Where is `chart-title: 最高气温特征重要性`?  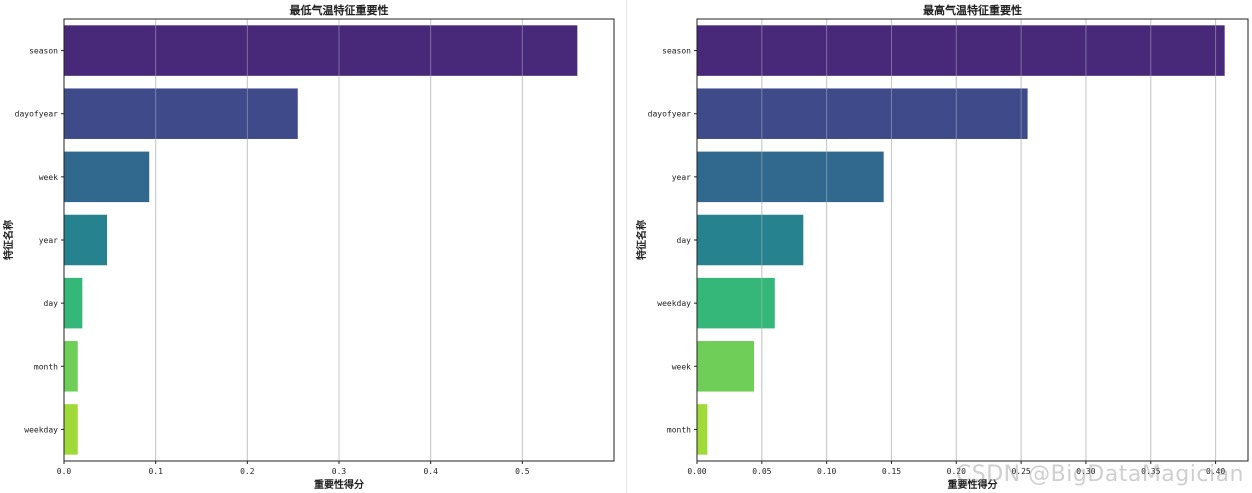
chart-title: 最高气温特征重要性 is located at coordinates (972, 10).